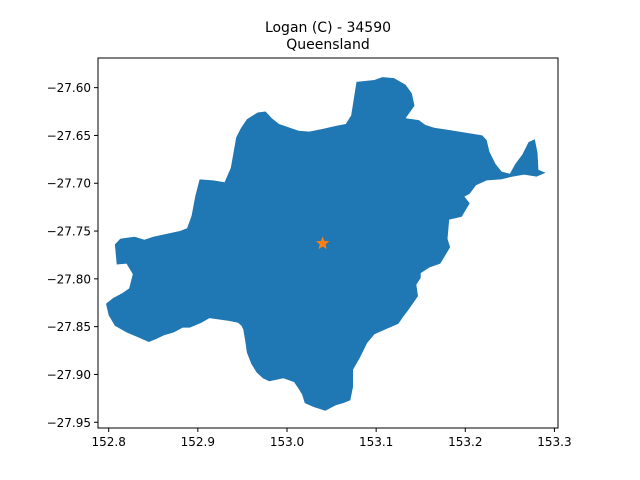 This screenshot has width=640, height=480. I want to click on x-axis: 152.8 152.9 153.0 153.1 153.2 153.3, so click(332, 438).